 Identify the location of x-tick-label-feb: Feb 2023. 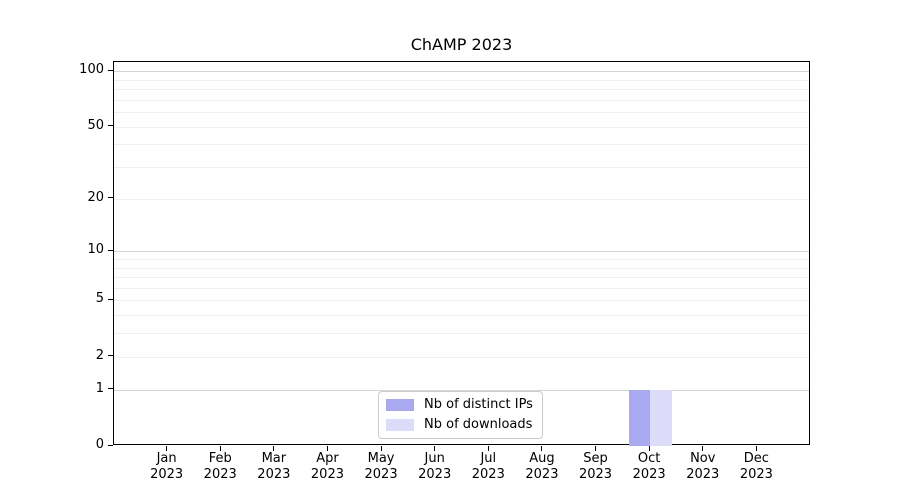
(220, 467).